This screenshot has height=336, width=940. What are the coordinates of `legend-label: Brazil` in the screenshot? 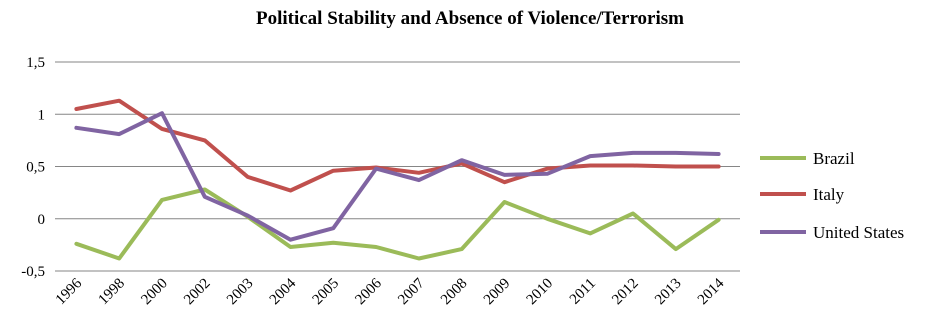 It's located at (834, 158).